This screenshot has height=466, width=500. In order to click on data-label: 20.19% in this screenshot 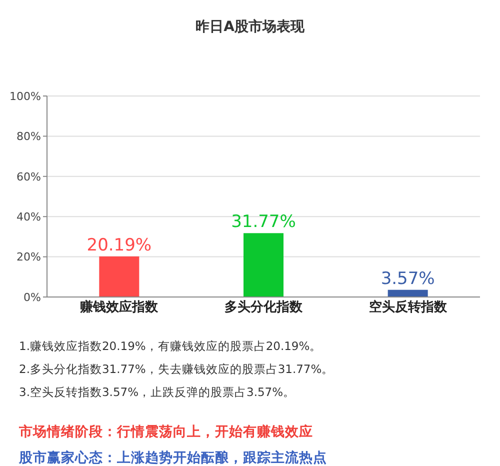, I will do `click(119, 245)`.